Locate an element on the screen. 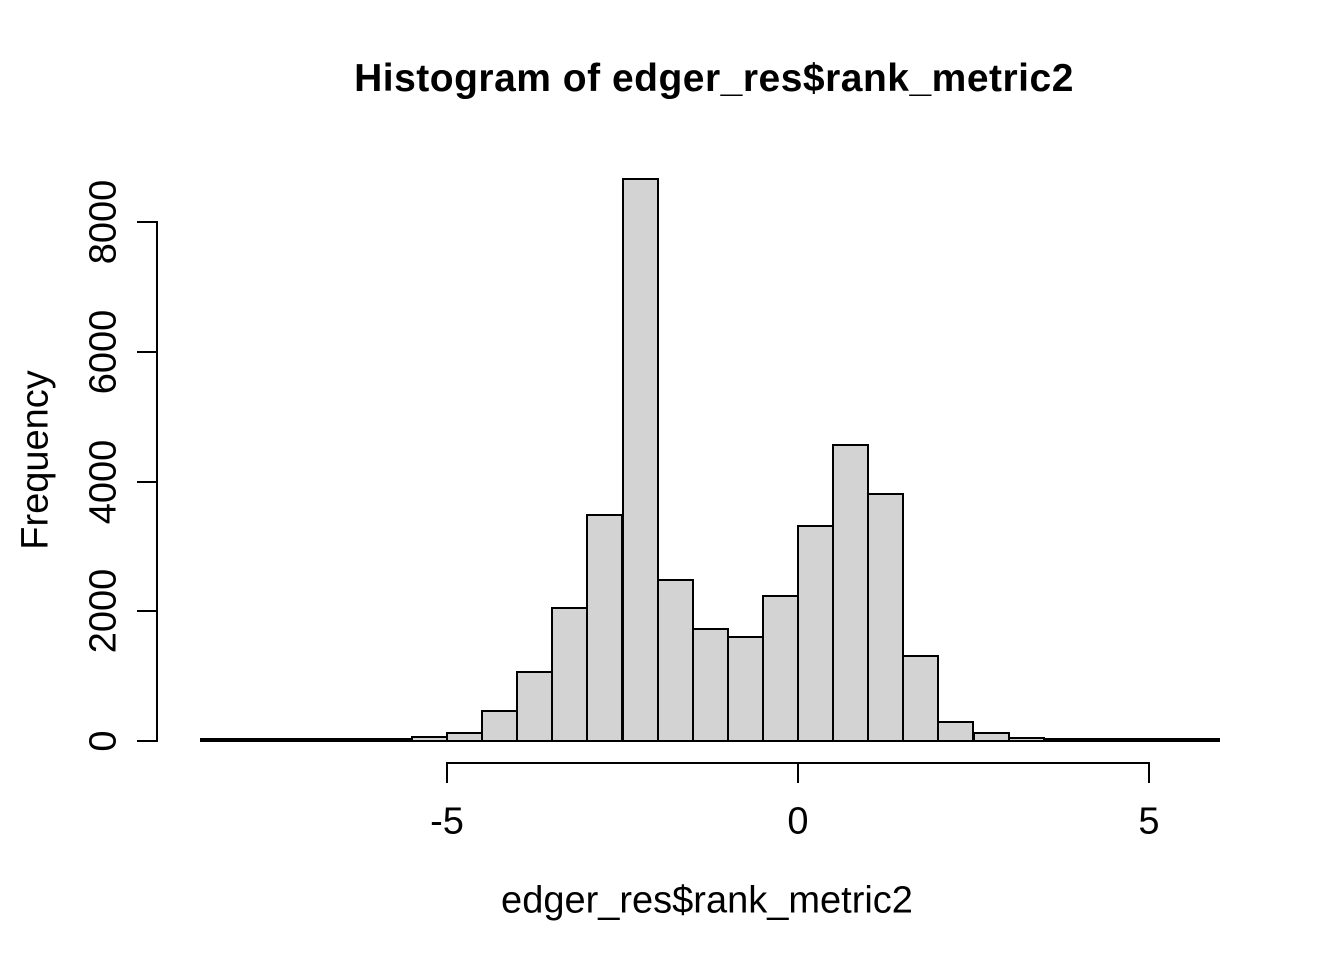 The height and width of the screenshot is (960, 1344). y-axis-line is located at coordinates (156, 481).